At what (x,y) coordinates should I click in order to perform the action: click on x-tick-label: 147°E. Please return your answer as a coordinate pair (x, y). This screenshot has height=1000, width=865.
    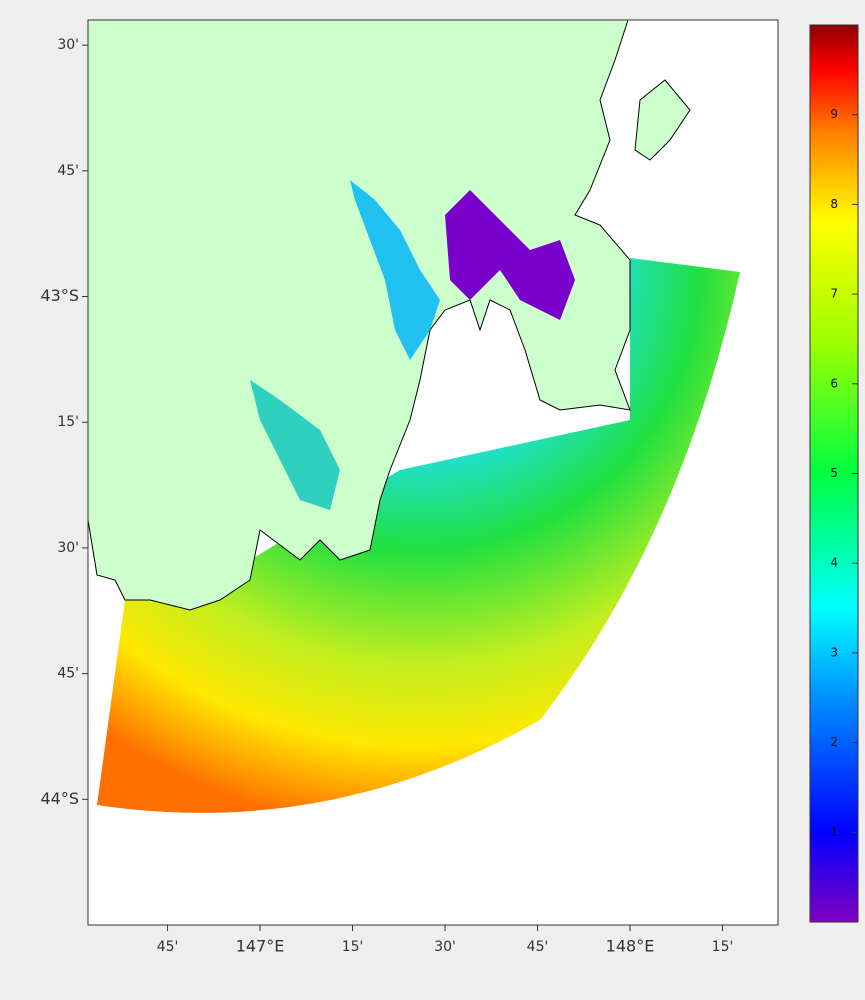
    Looking at the image, I should click on (260, 946).